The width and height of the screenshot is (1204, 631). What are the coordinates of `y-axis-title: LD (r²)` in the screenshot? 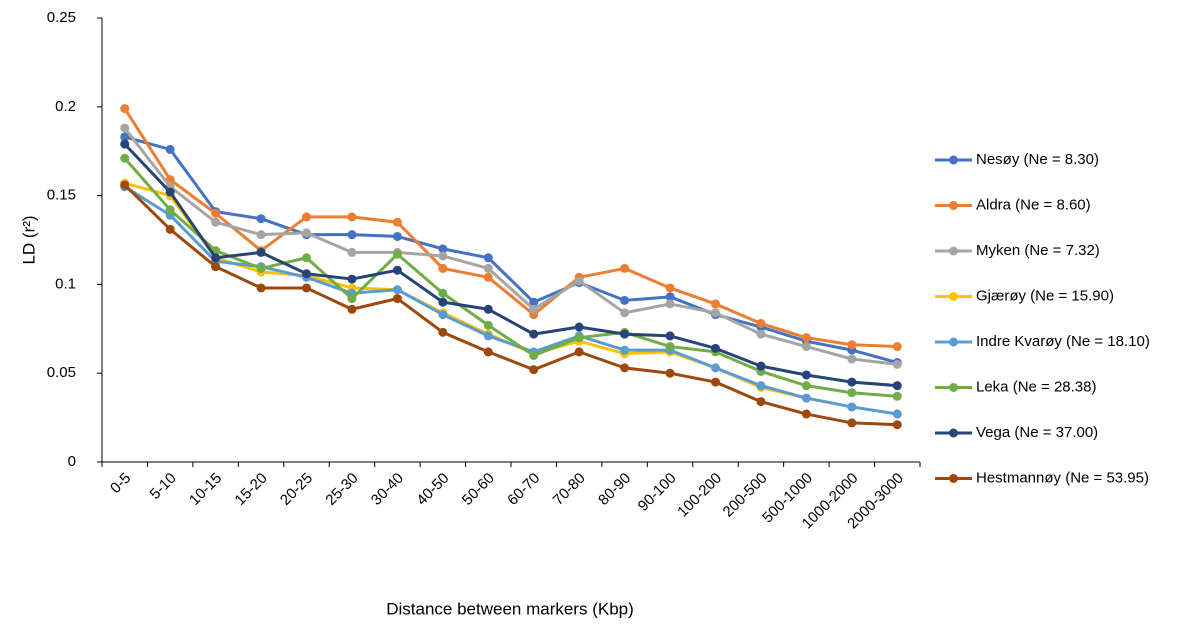 It's located at (28, 239).